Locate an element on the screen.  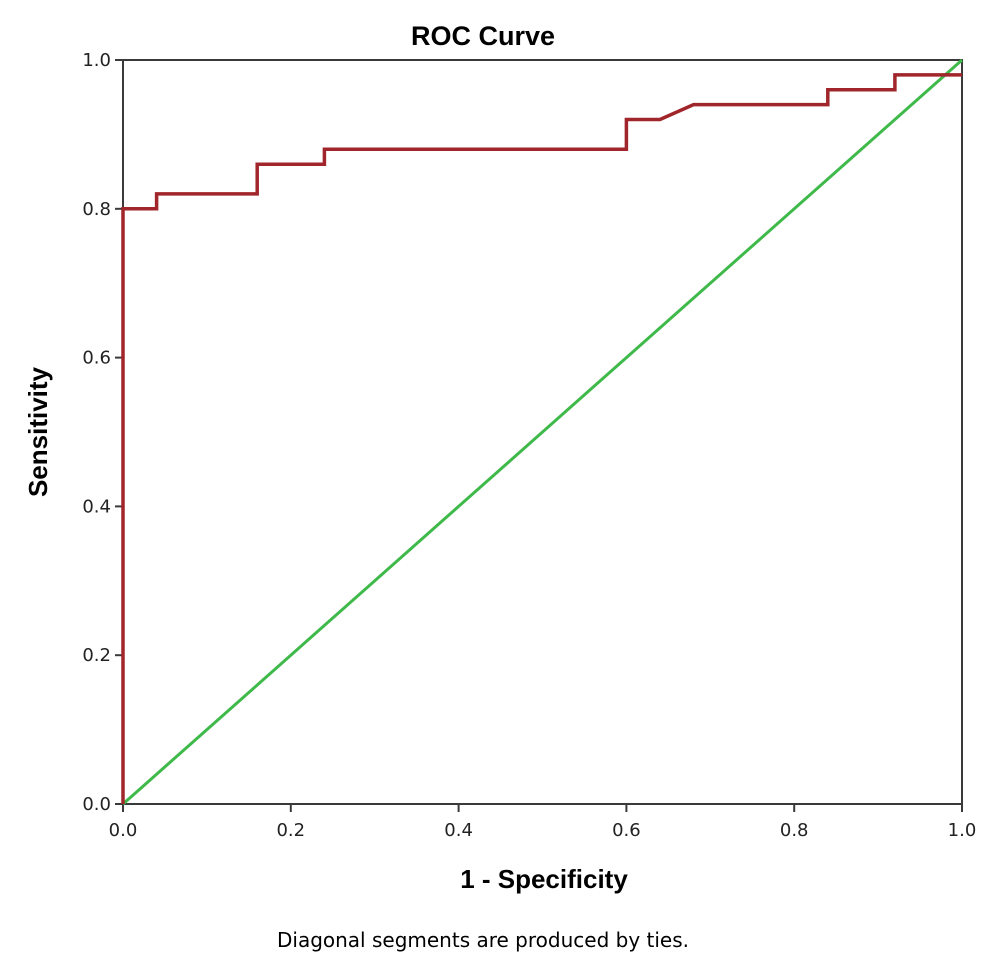
x-tick-label: 1.0 is located at coordinates (962, 830).